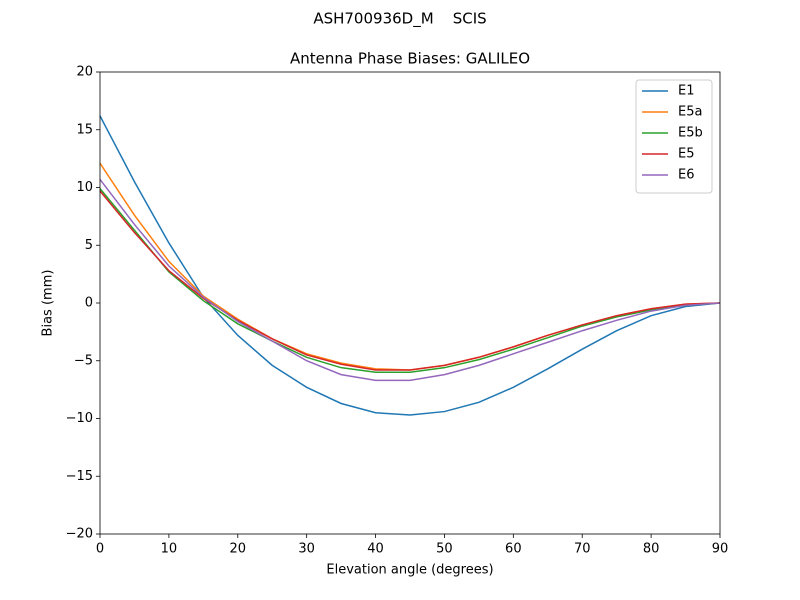 The width and height of the screenshot is (800, 600). I want to click on x-axis-label: Elevation angle (degrees), so click(409, 570).